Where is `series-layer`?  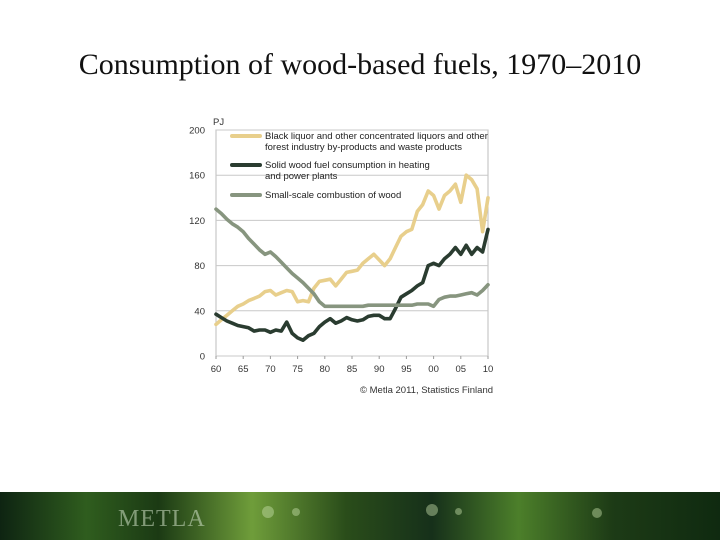 series-layer is located at coordinates (352, 257).